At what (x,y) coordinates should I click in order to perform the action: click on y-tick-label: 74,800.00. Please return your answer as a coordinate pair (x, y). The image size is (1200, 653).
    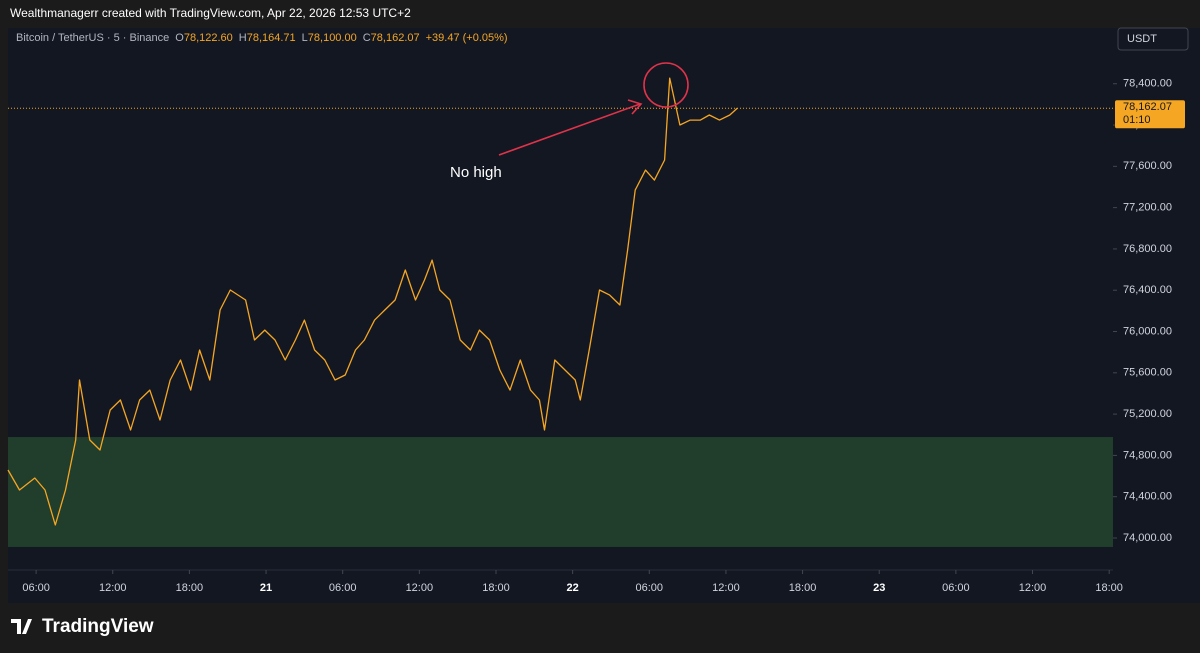
    Looking at the image, I should click on (1147, 455).